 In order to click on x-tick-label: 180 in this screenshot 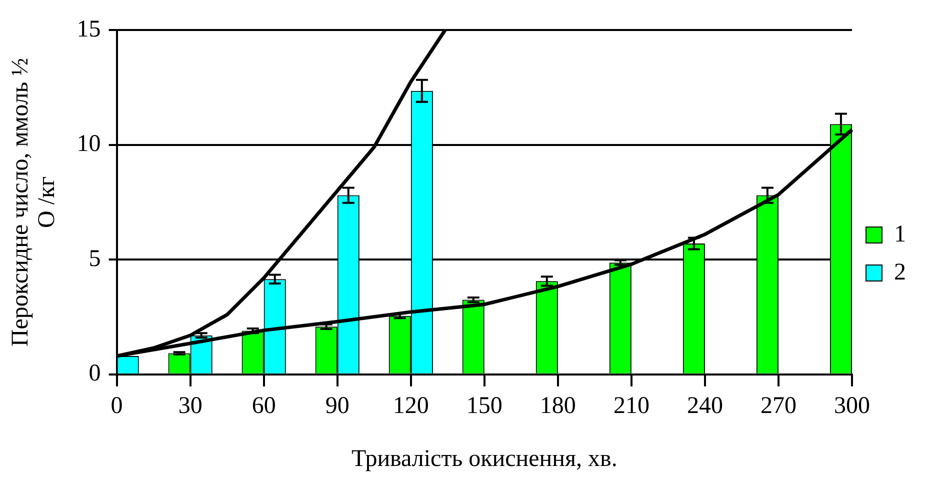, I will do `click(558, 406)`.